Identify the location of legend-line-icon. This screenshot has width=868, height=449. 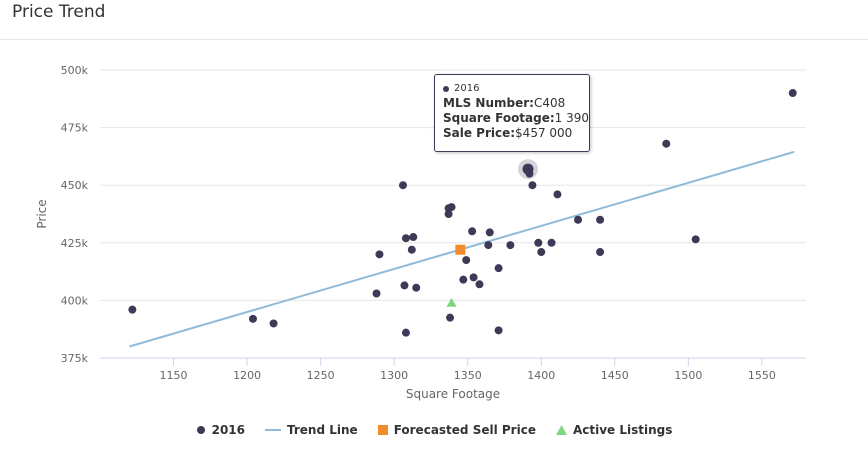
(273, 430).